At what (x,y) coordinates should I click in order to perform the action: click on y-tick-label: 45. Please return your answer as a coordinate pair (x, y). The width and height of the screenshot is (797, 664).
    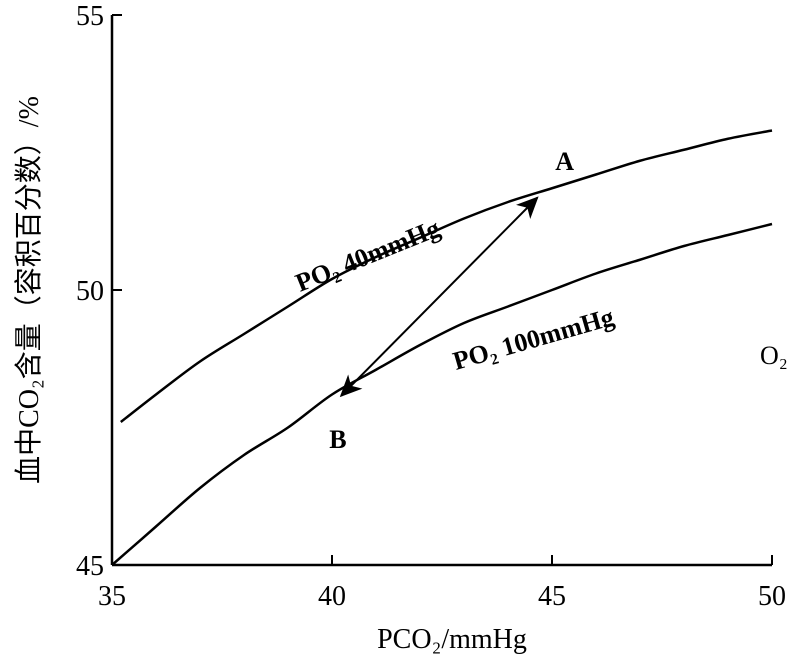
    Looking at the image, I should click on (90, 566).